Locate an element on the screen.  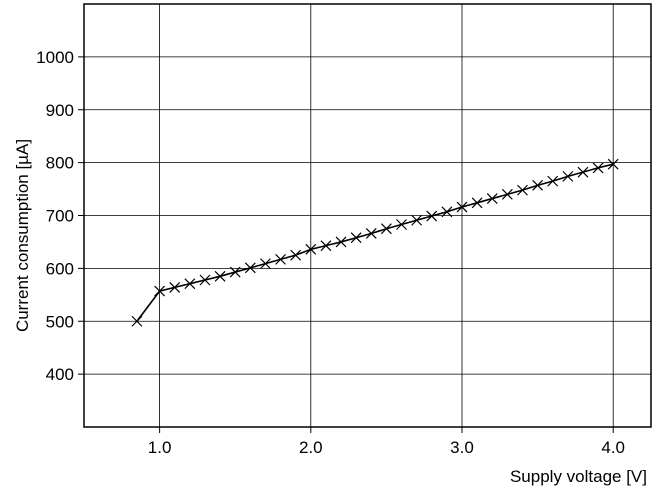
y-axis-label: Current consumption [µA] is located at coordinates (22, 235).